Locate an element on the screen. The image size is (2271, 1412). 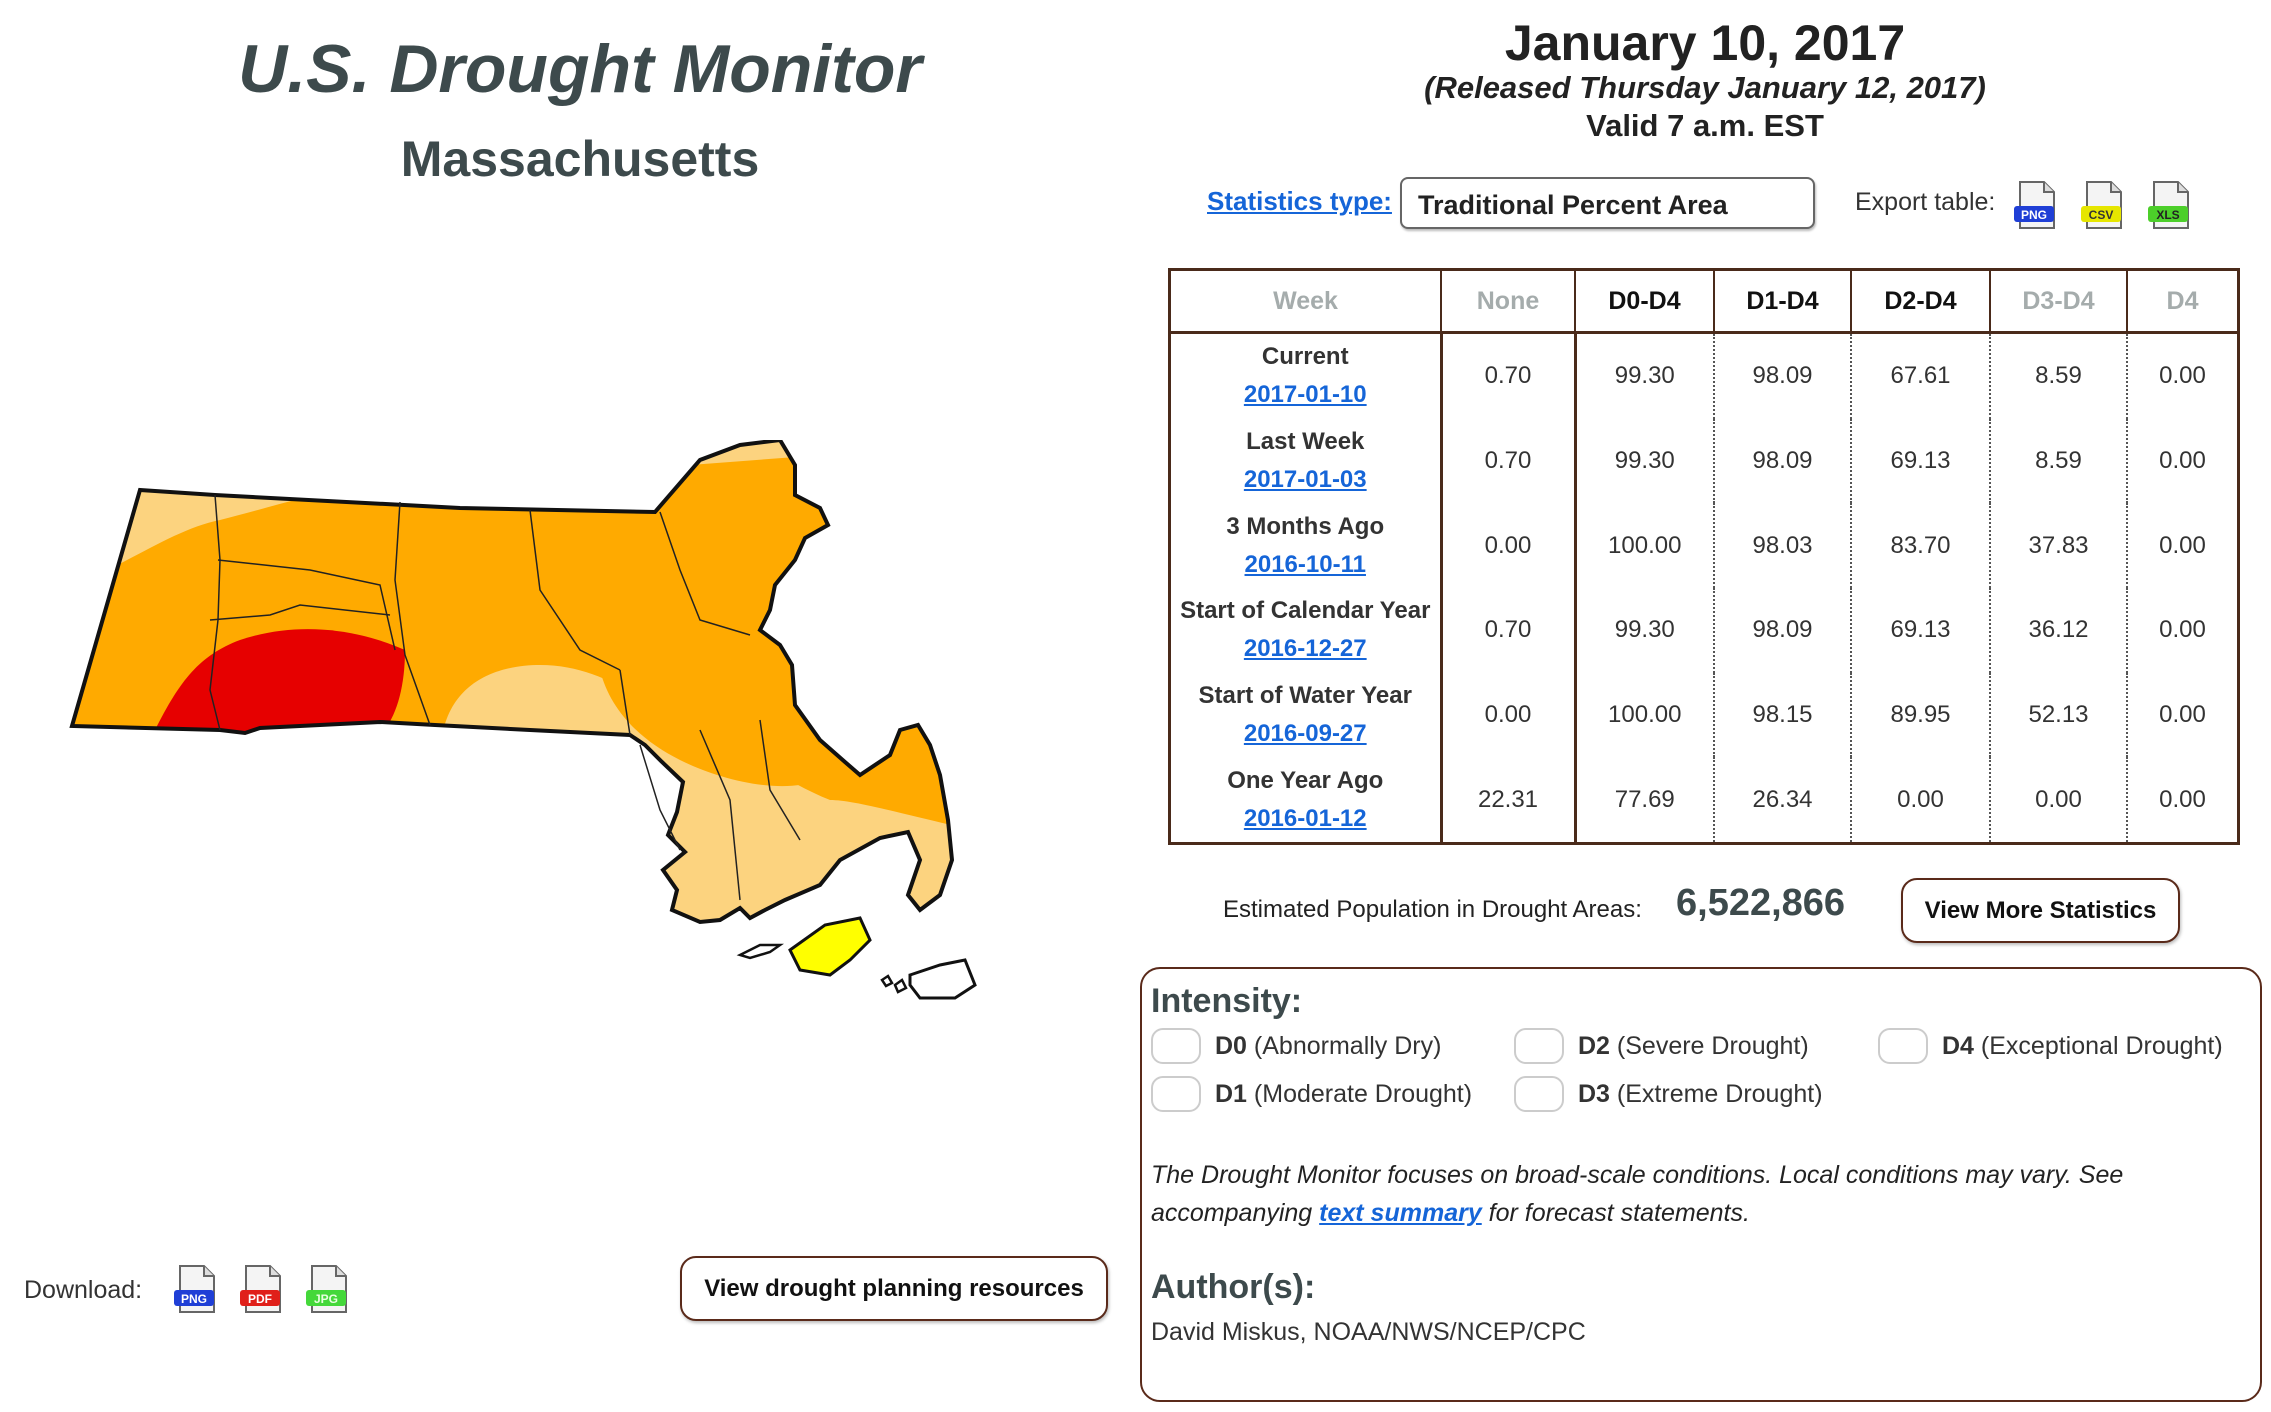
statistics-type-link: Statistics type: is located at coordinates (1299, 201).